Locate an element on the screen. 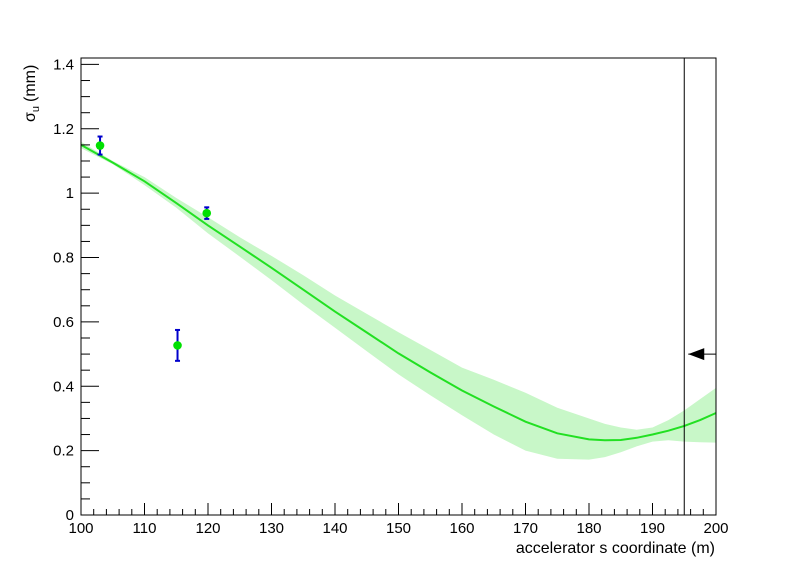  x-tick-label: 100 is located at coordinates (80, 528).